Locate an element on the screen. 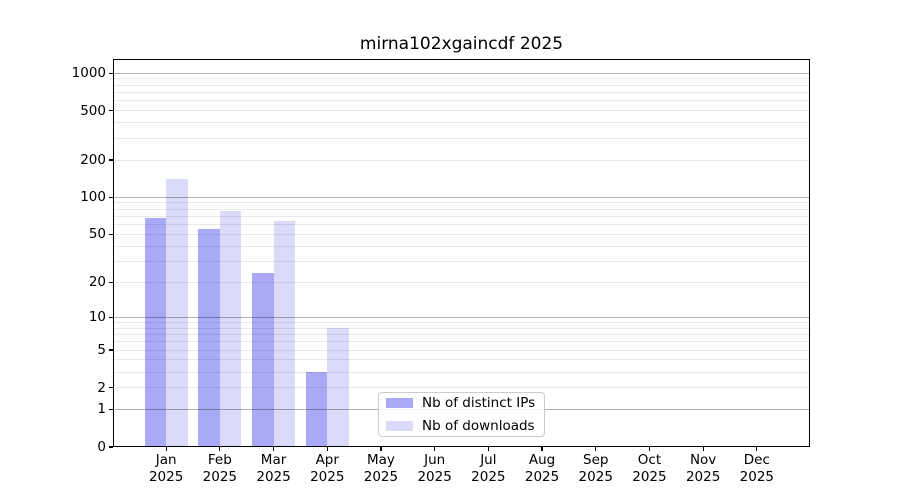  bar-nb-of-distinct-ips-feb is located at coordinates (209, 338).